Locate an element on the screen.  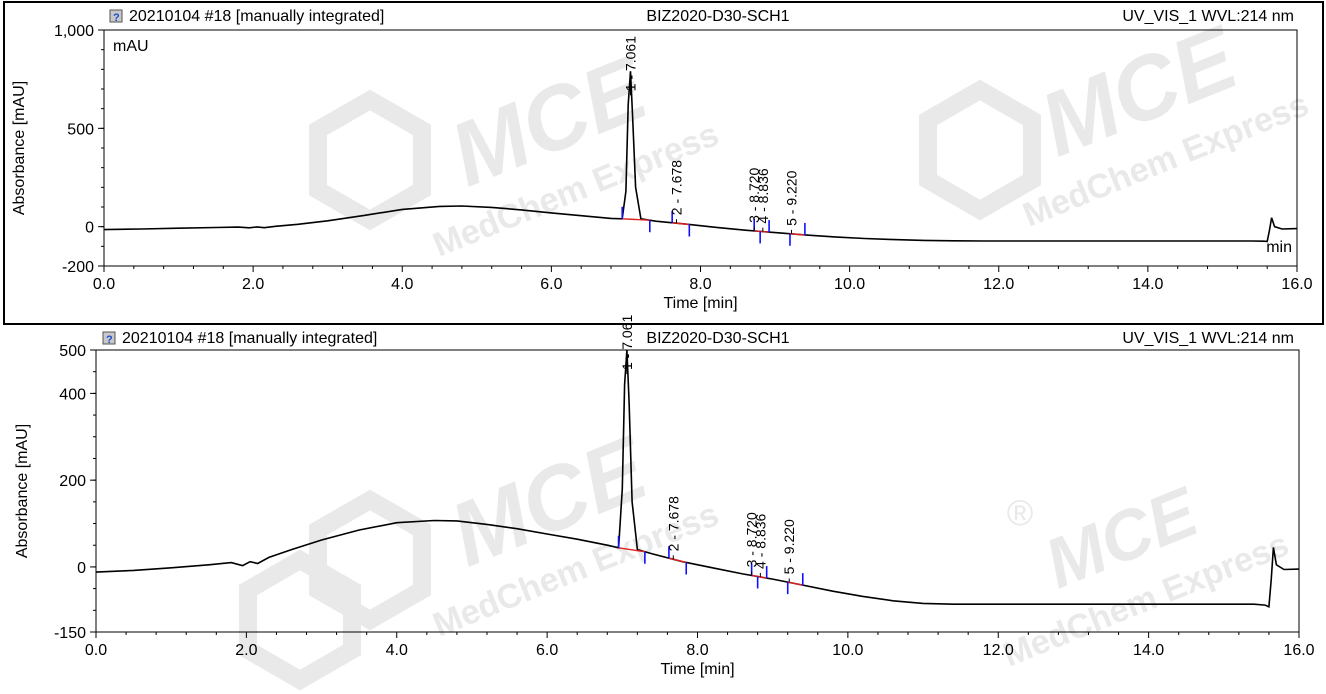
y-tick-label: -150 is located at coordinates (70, 633).